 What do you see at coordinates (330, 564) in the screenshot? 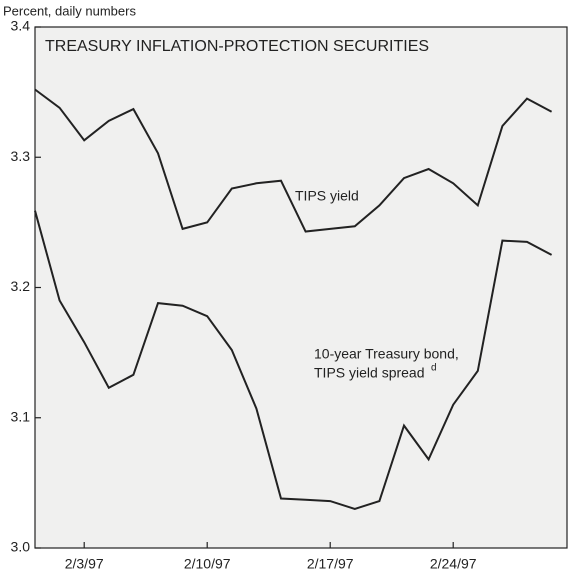
I see `x-tick-label: 2/17/97` at bounding box center [330, 564].